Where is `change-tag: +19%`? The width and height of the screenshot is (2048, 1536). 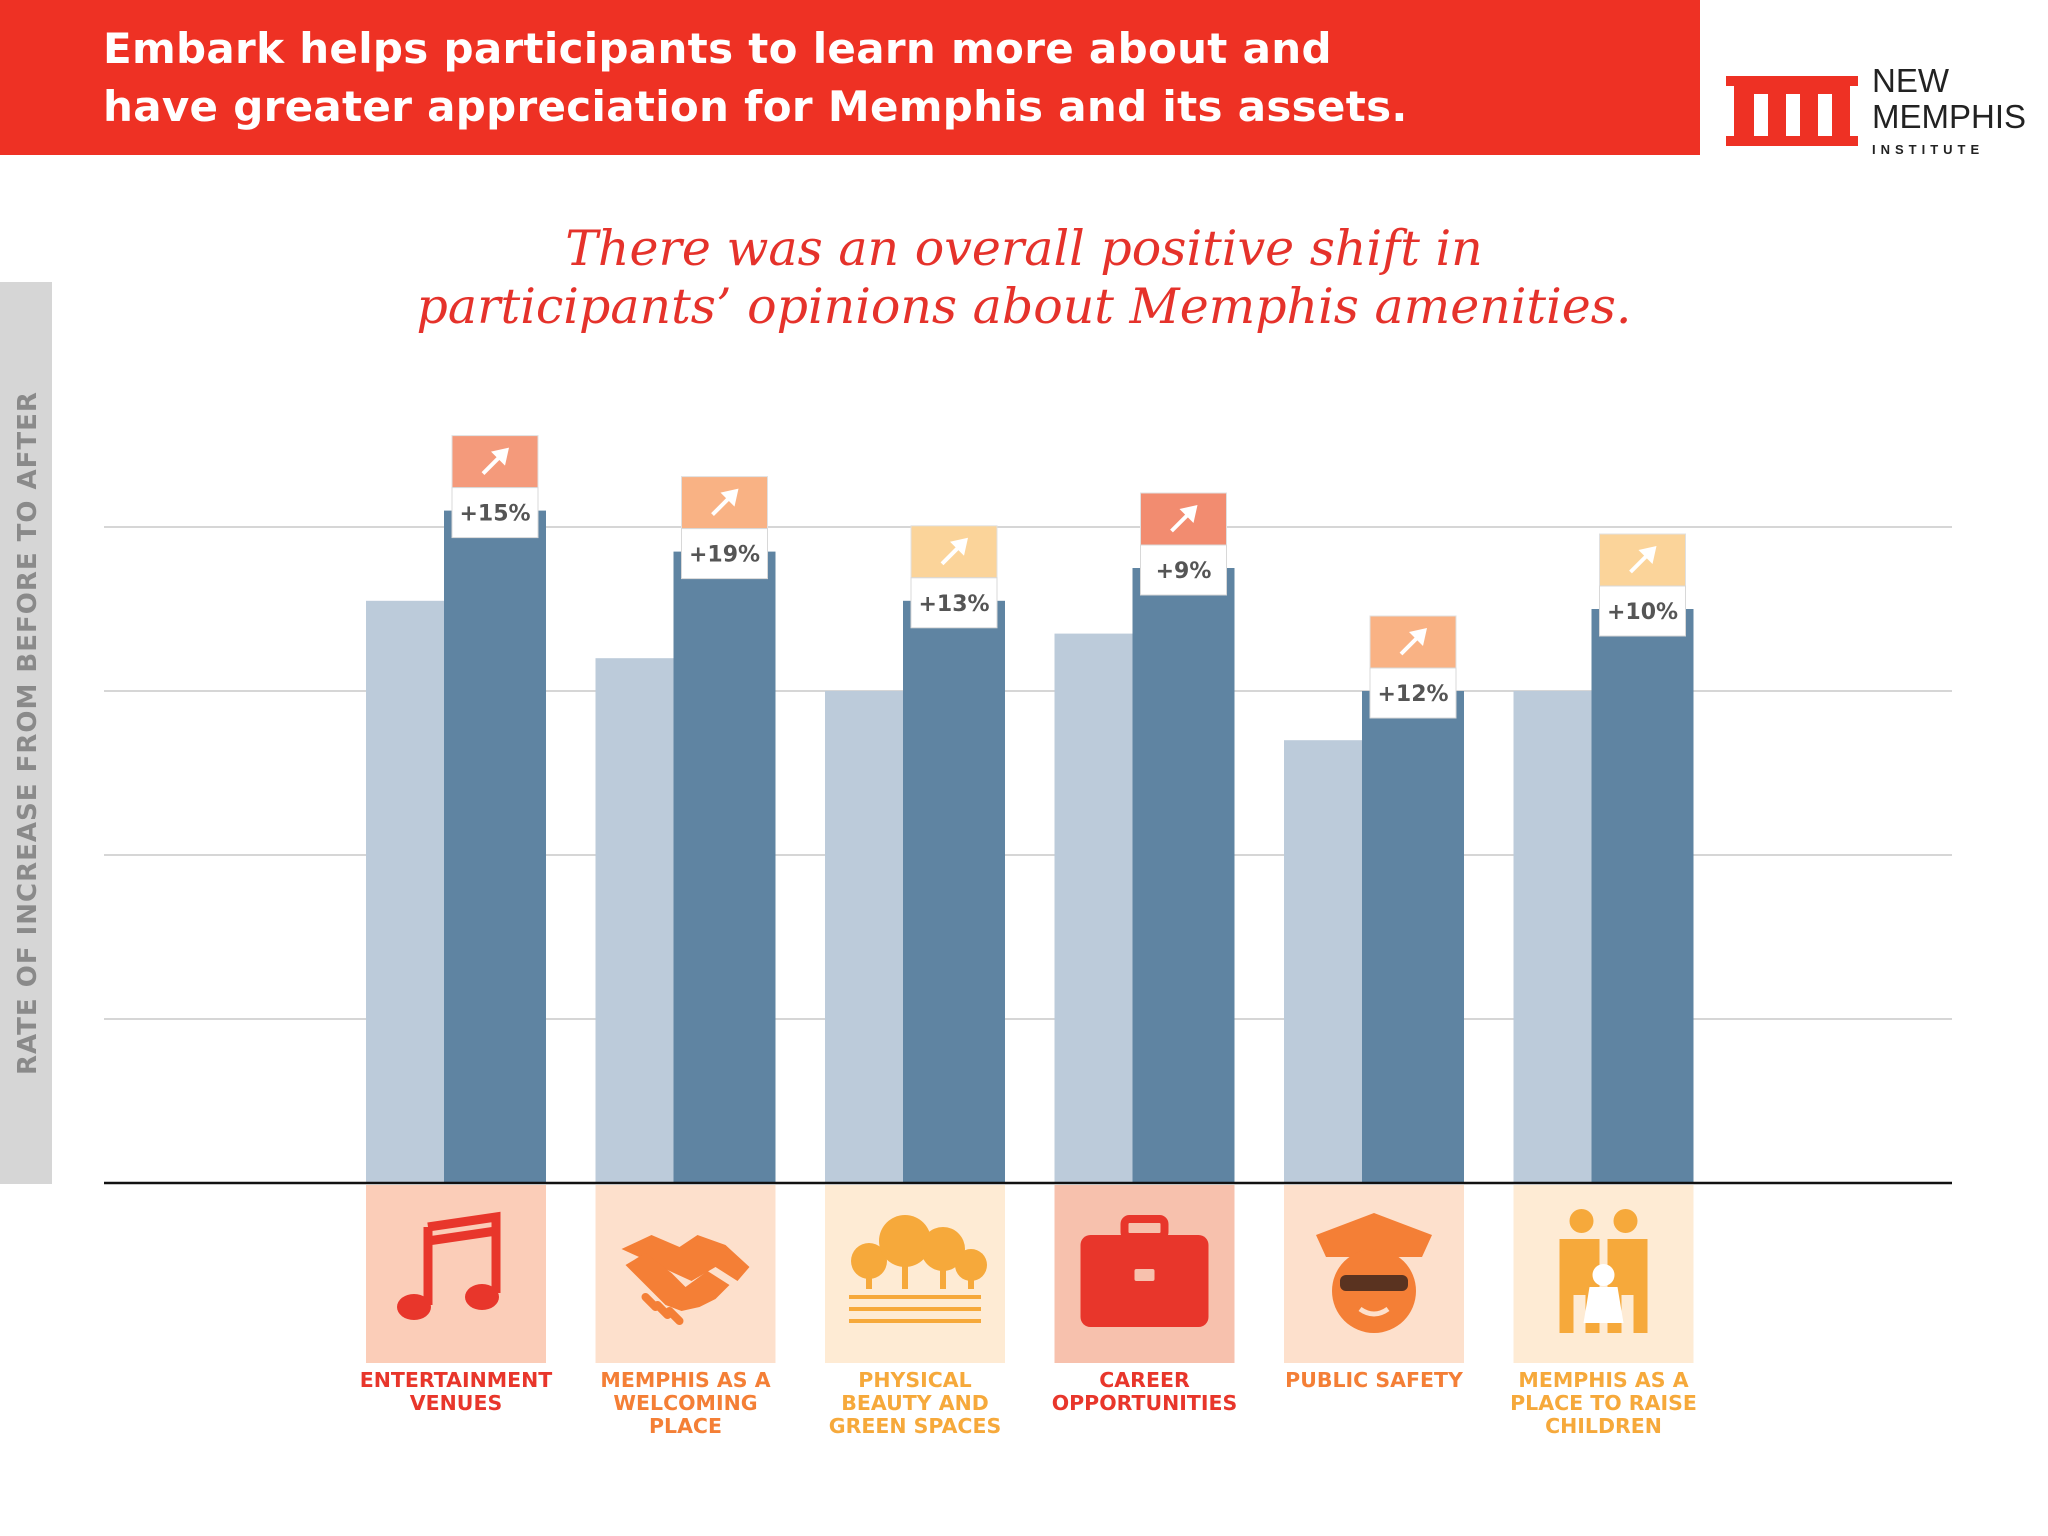 change-tag: +19% is located at coordinates (724, 528).